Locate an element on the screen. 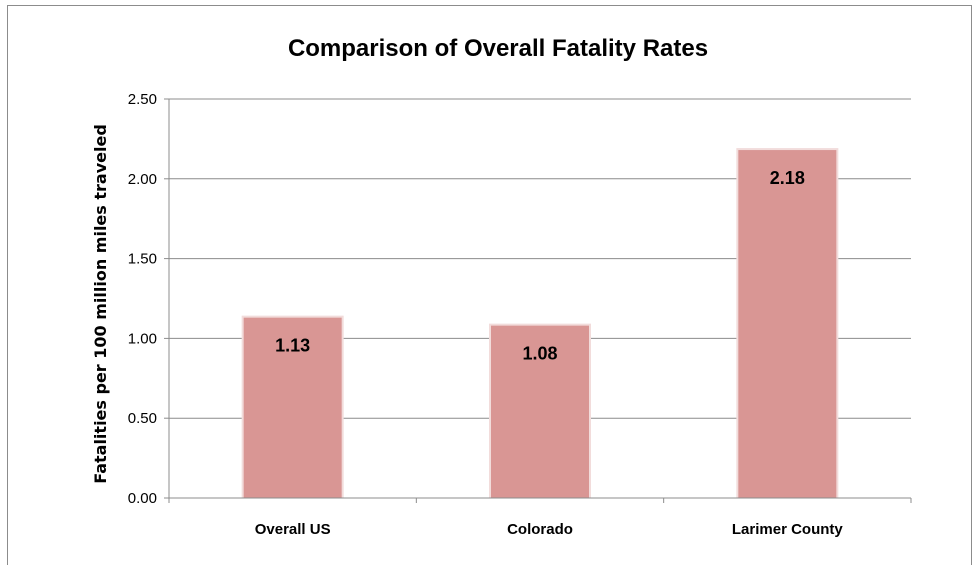 This screenshot has width=979, height=565. y-tick-label: 2.50 is located at coordinates (142, 99).